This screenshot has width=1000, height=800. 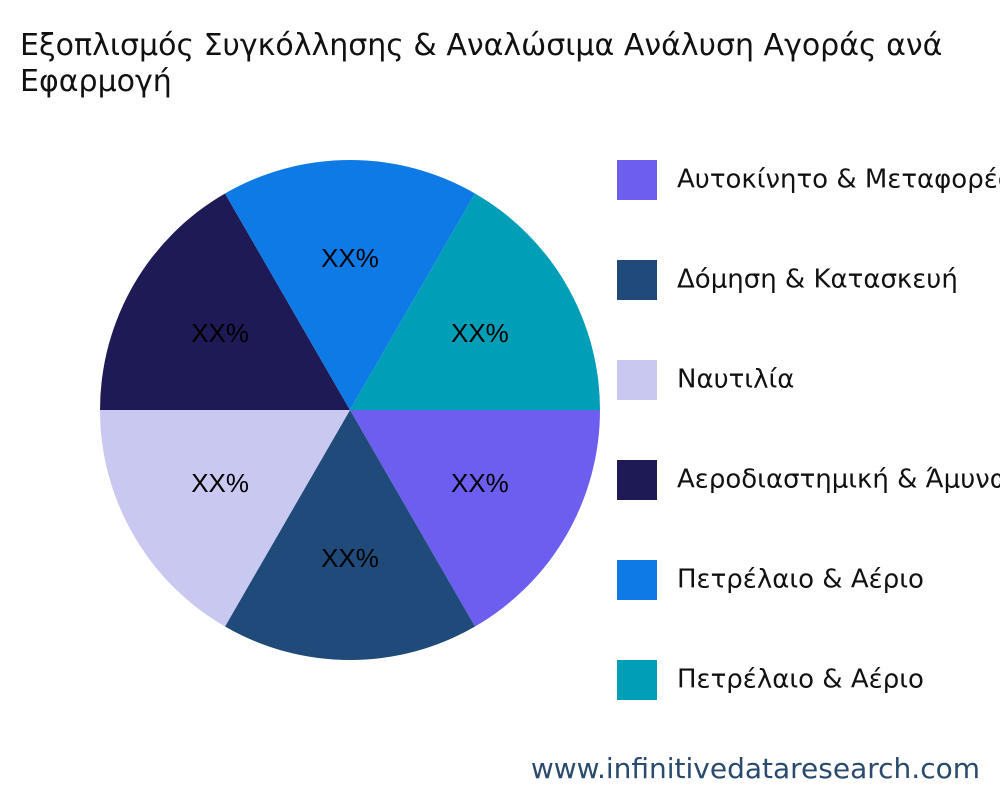 I want to click on source: www.infinitivedataresearch.com, so click(x=755, y=768).